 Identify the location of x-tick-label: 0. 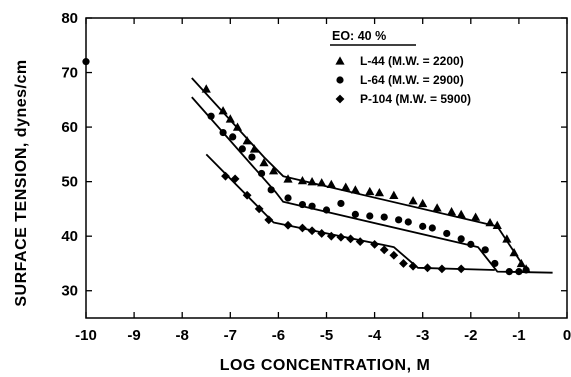
(567, 335).